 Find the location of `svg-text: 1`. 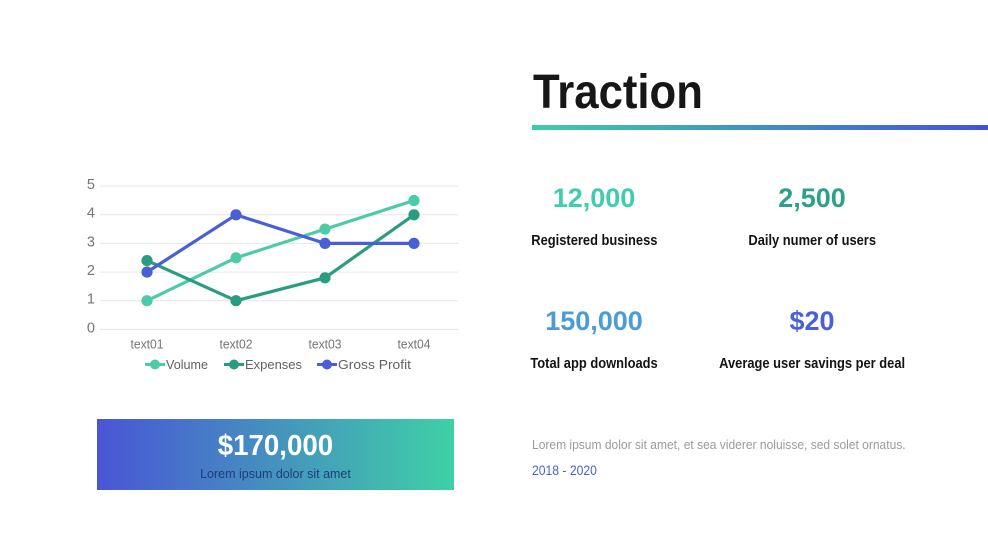

svg-text: 1 is located at coordinates (91, 300).